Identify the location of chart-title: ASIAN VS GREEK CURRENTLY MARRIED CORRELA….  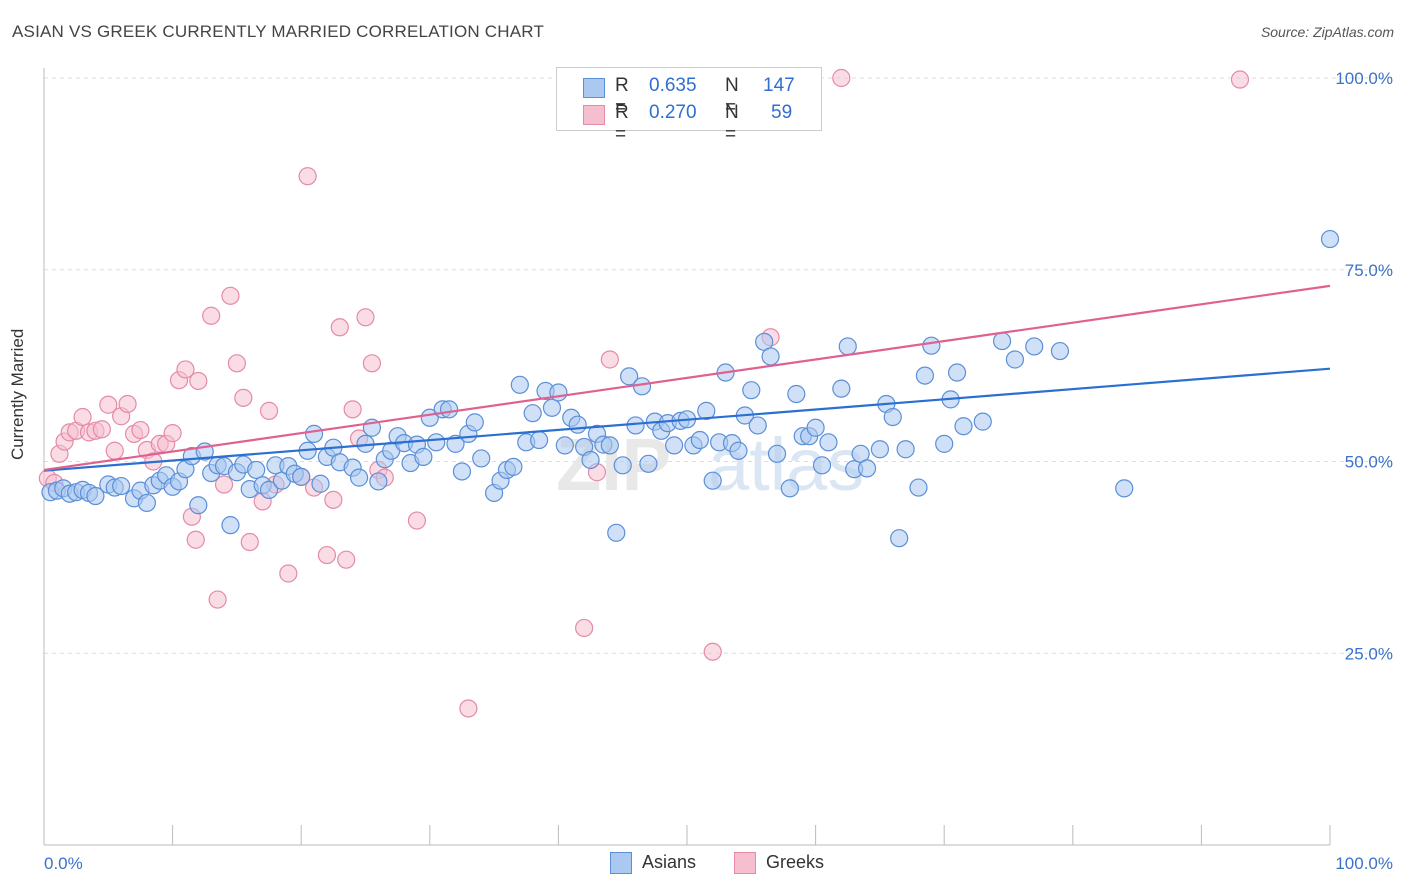
(278, 31).